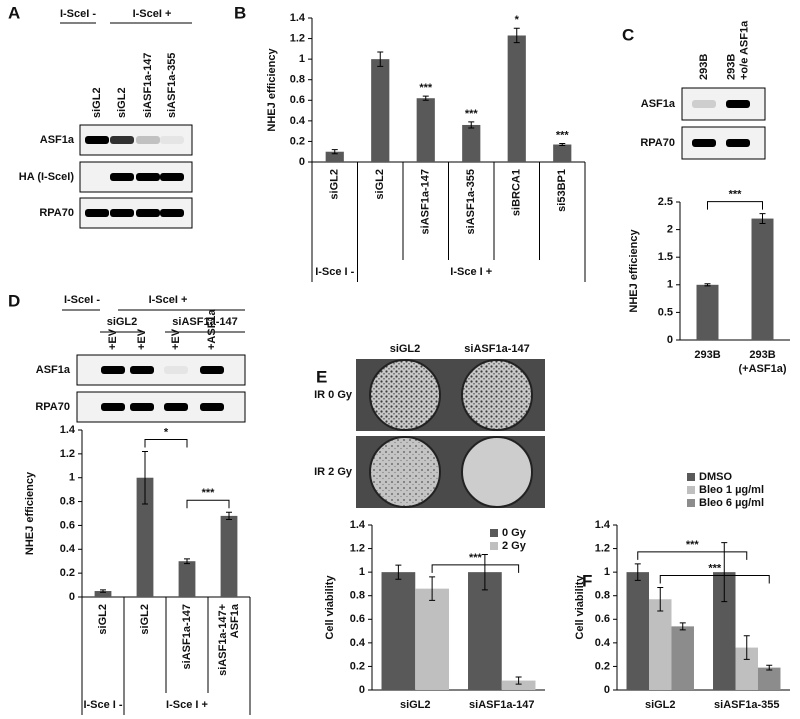  I want to click on y-tick-label: 2, so click(670, 230).